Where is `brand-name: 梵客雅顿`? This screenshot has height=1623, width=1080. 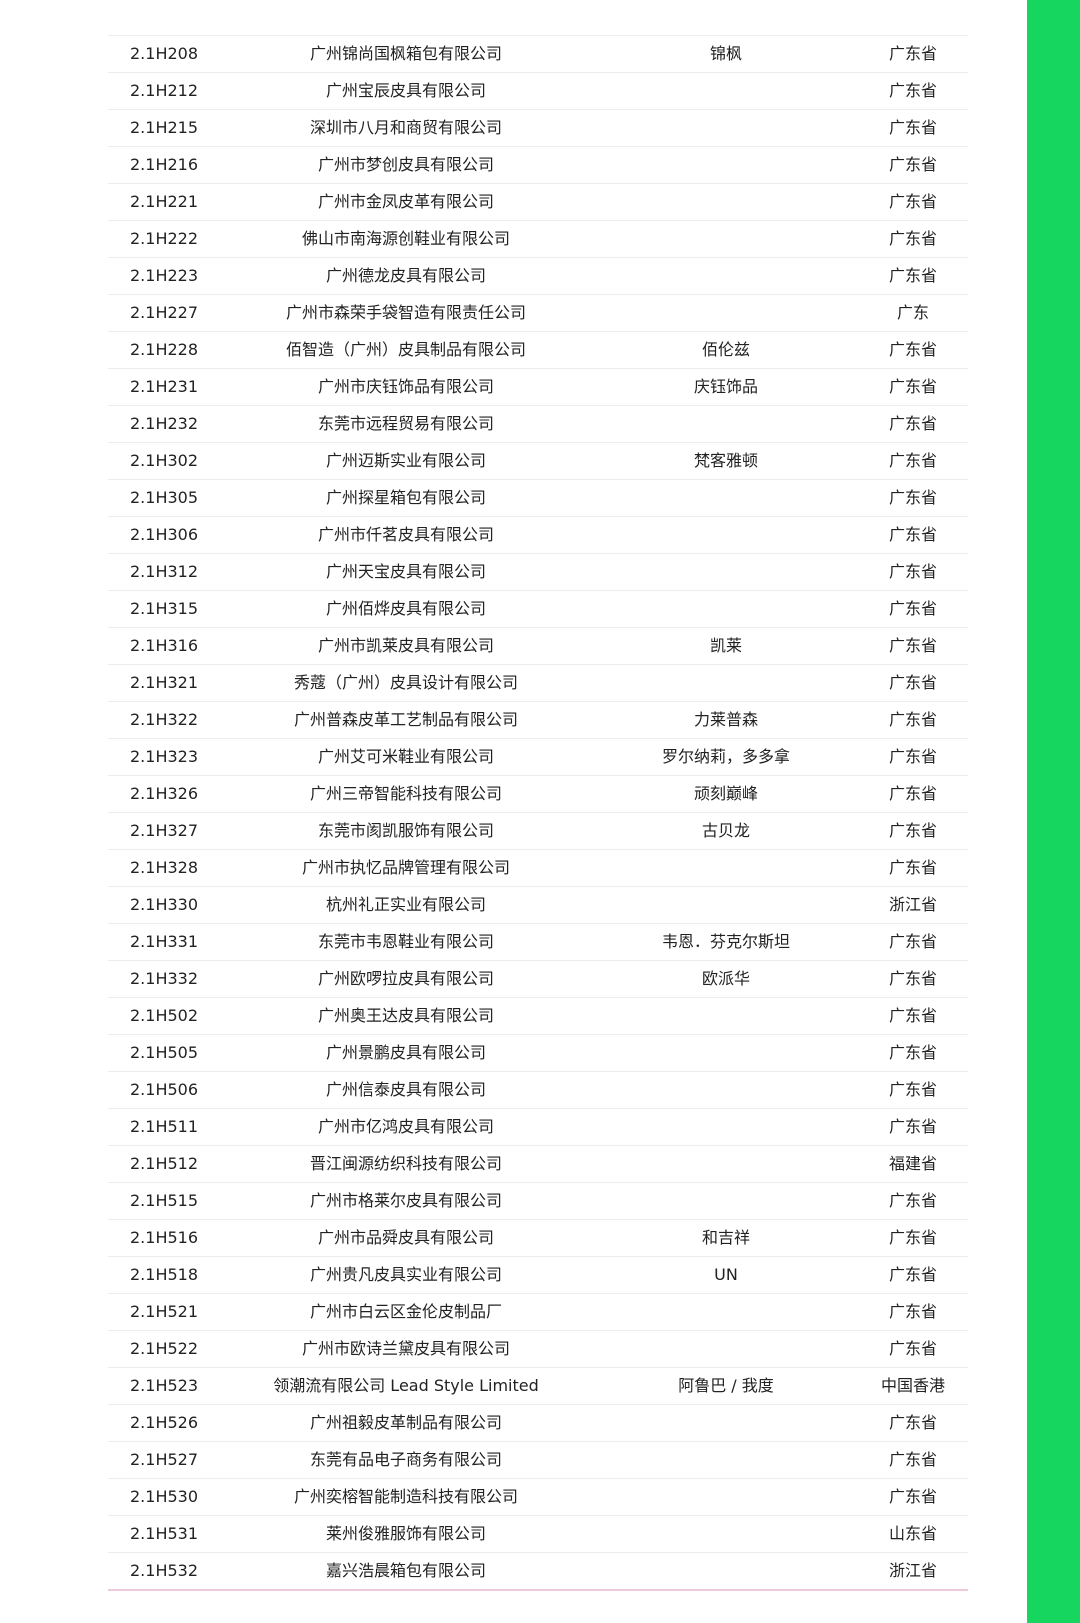
brand-name: 梵客雅顿 is located at coordinates (726, 460).